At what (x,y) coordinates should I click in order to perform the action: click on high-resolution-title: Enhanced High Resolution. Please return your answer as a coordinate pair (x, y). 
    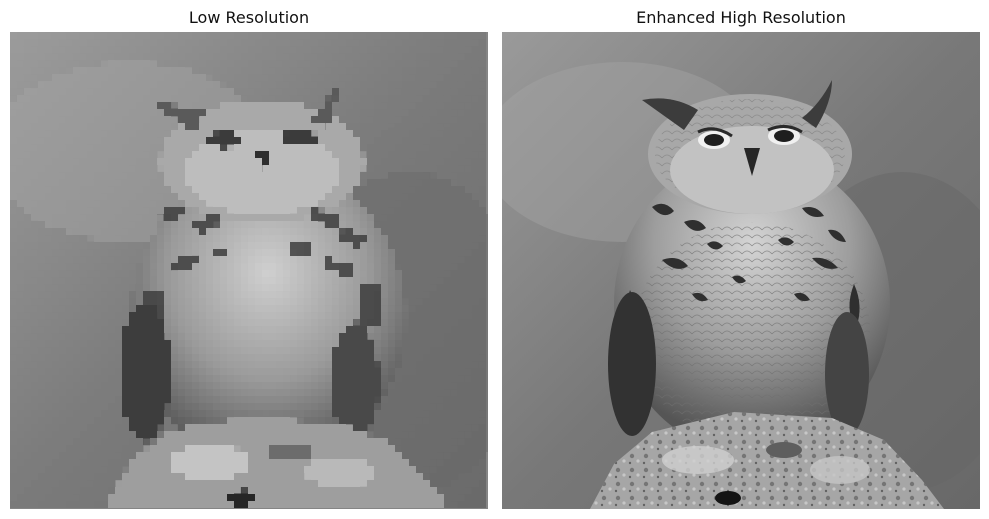
    Looking at the image, I should click on (741, 17).